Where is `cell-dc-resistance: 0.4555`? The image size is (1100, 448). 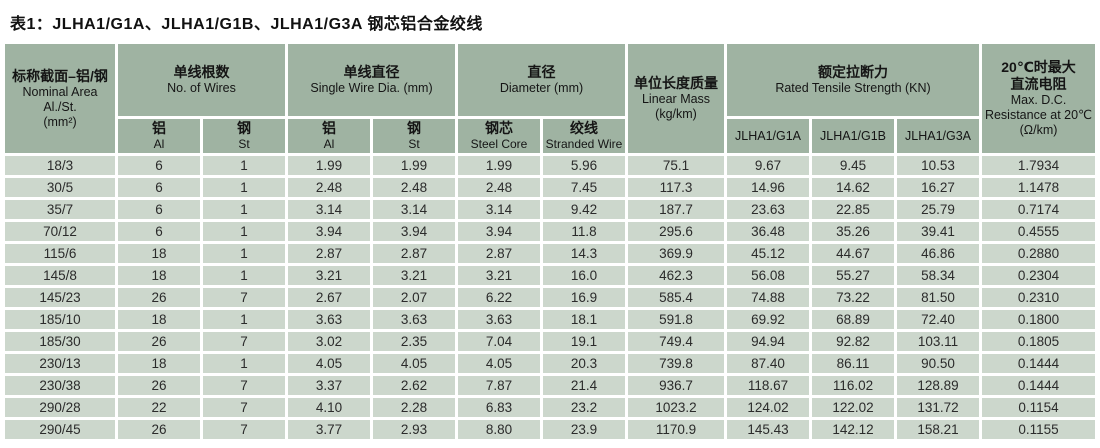
cell-dc-resistance: 0.4555 is located at coordinates (1039, 231).